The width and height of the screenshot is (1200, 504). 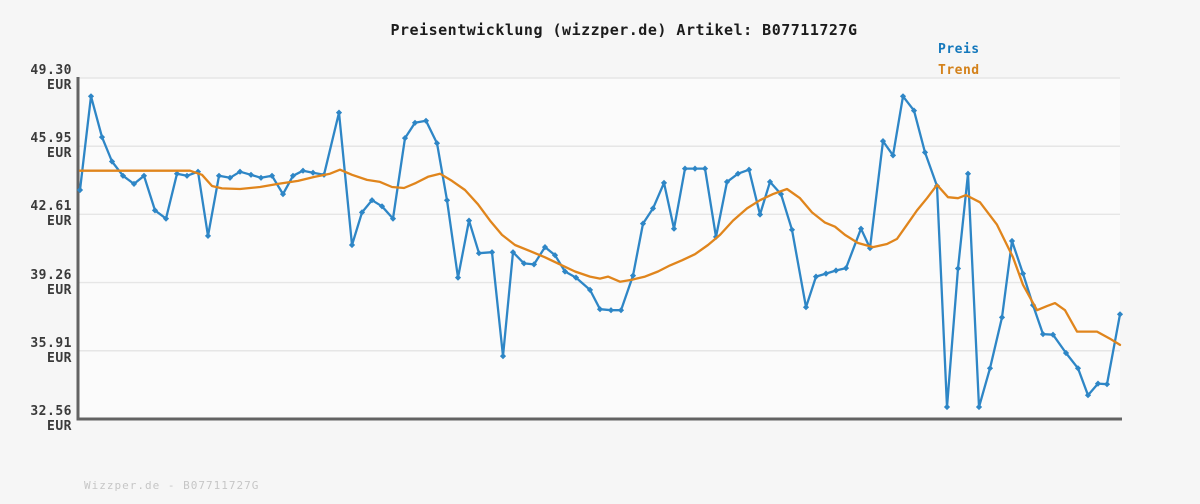 I want to click on y-axis-label: 45.95 EUR, so click(x=51, y=146).